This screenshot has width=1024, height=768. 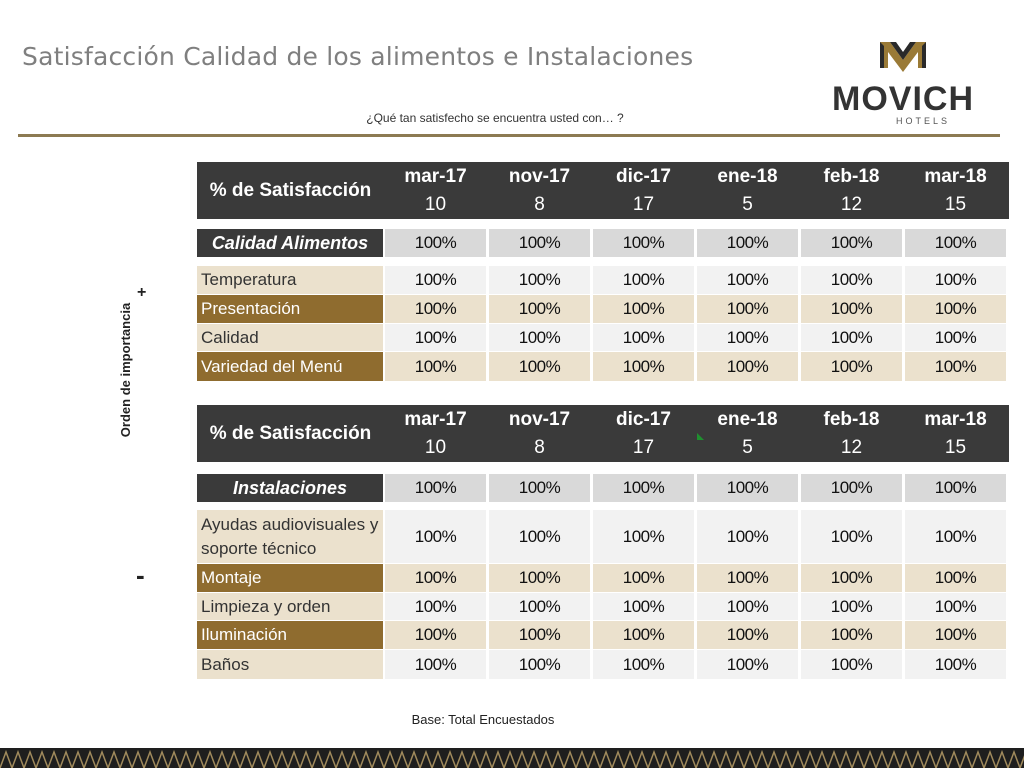 I want to click on movich-logo: MOVICH HOTELS, so click(x=903, y=82).